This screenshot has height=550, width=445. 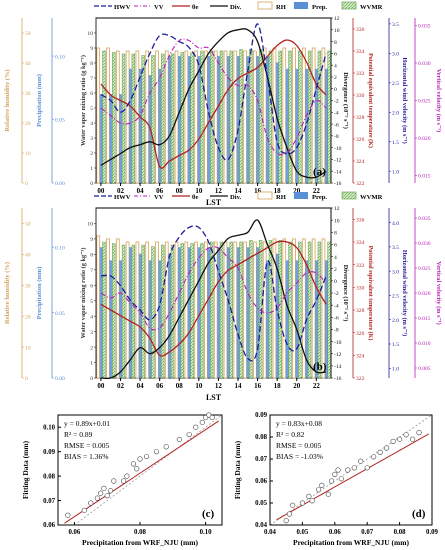 What do you see at coordinates (336, 331) in the screenshot?
I see `divergence-tick-label: -8` at bounding box center [336, 331].